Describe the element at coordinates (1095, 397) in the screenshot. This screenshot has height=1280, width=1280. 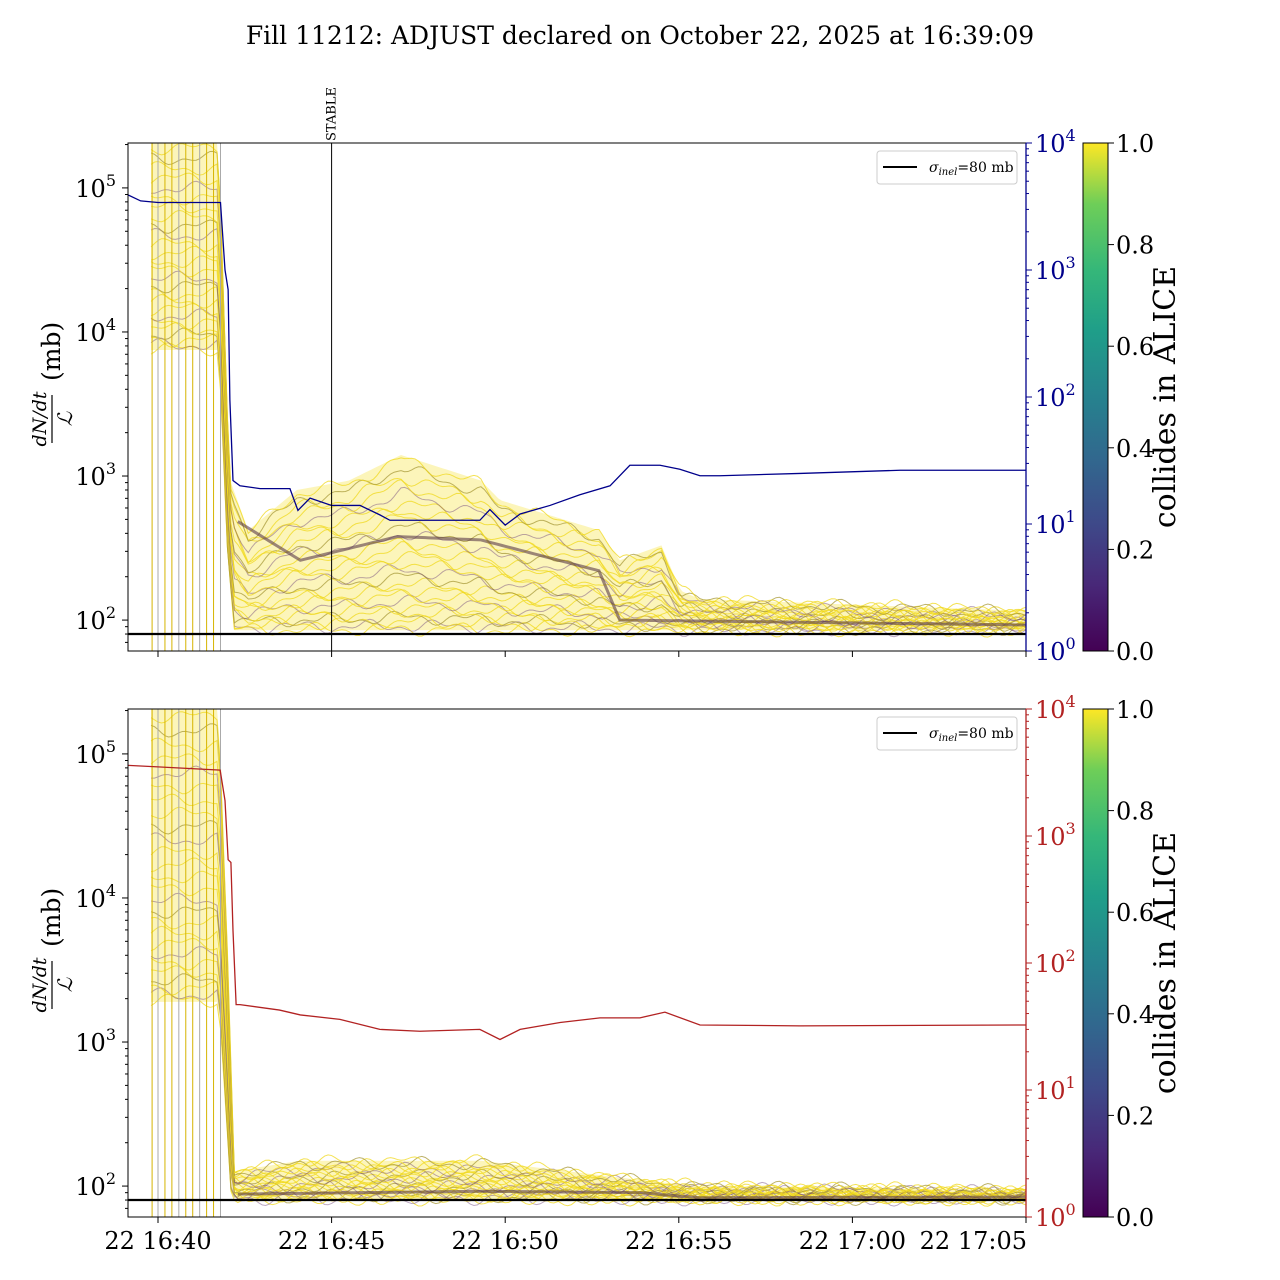
I see `colorbar-top` at that location.